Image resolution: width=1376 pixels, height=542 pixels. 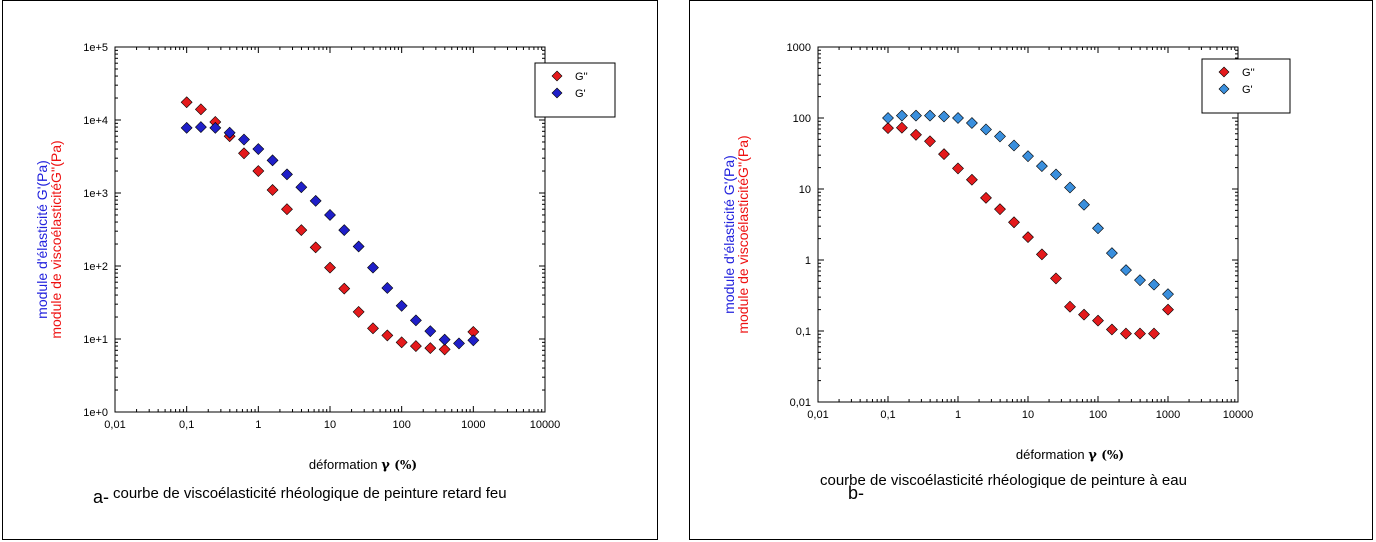 What do you see at coordinates (803, 332) in the screenshot?
I see `y-tick-label: 0,1` at bounding box center [803, 332].